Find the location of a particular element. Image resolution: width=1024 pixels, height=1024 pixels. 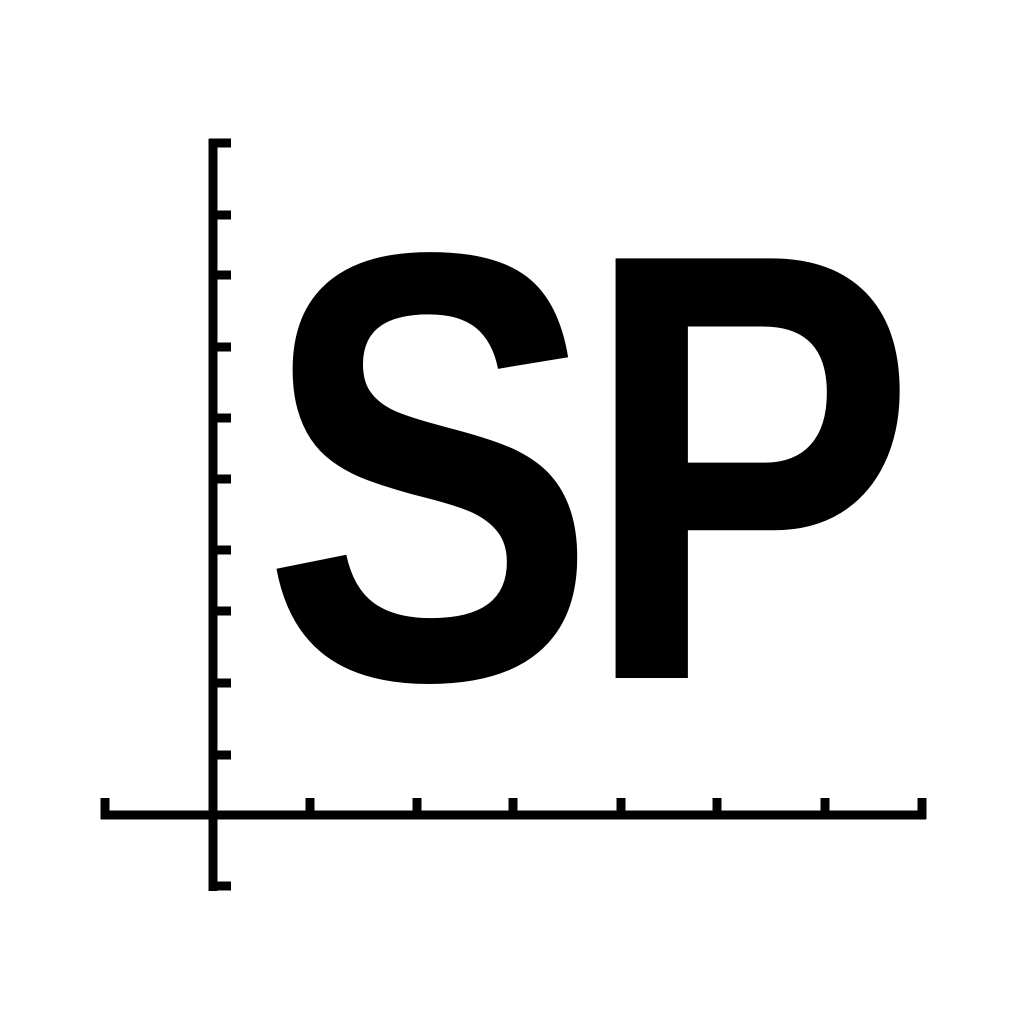

x-axis-ticks is located at coordinates (567, 806).